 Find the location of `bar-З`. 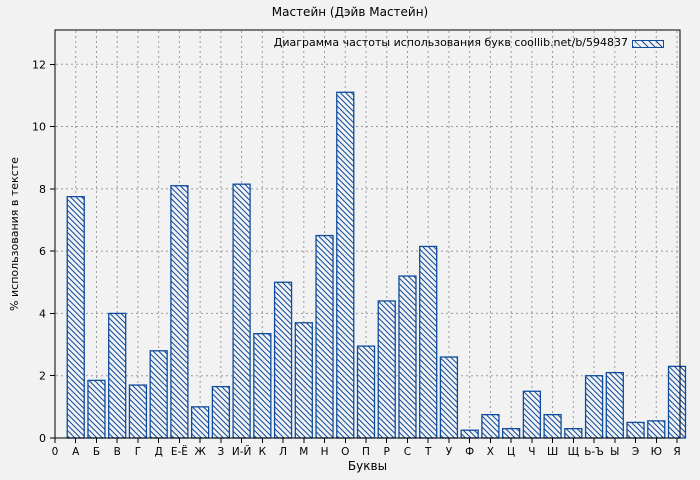

bar-З is located at coordinates (221, 412).